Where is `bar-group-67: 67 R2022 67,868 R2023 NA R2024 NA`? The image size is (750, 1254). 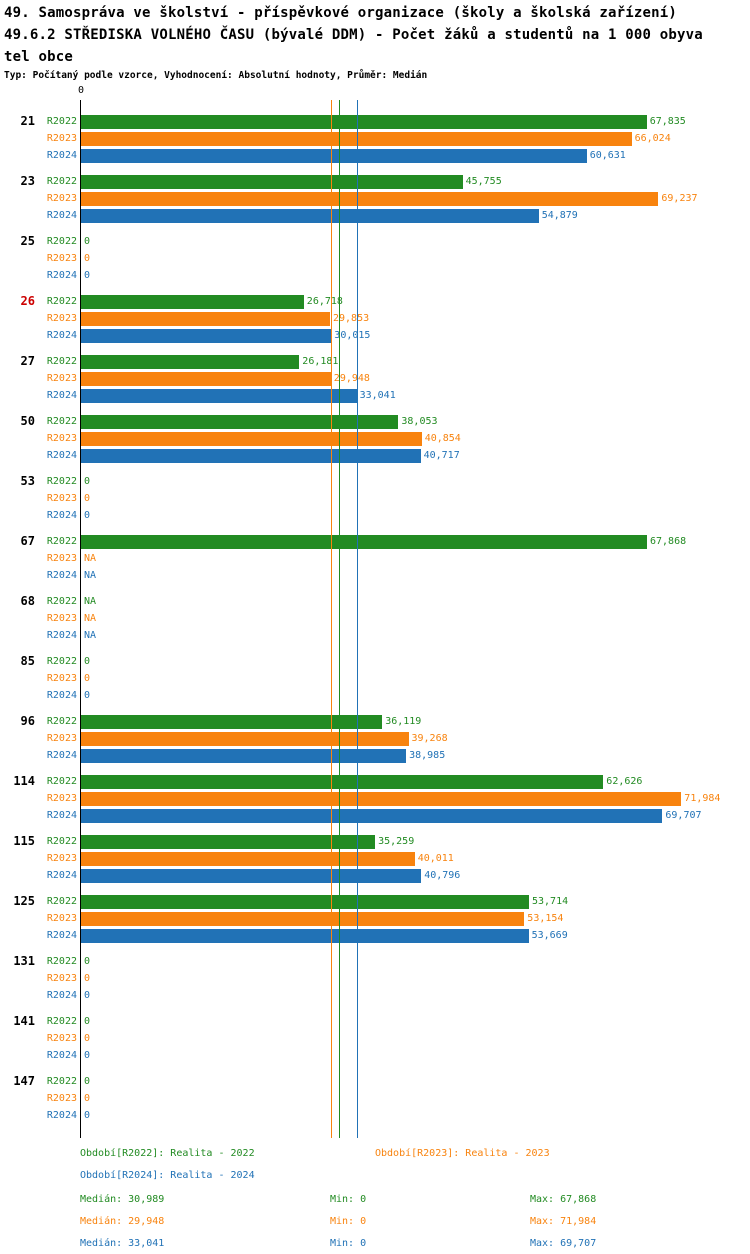
bar-group-67: 67 R2022 67,868 R2023 NA R2024 NA is located at coordinates (385, 558).